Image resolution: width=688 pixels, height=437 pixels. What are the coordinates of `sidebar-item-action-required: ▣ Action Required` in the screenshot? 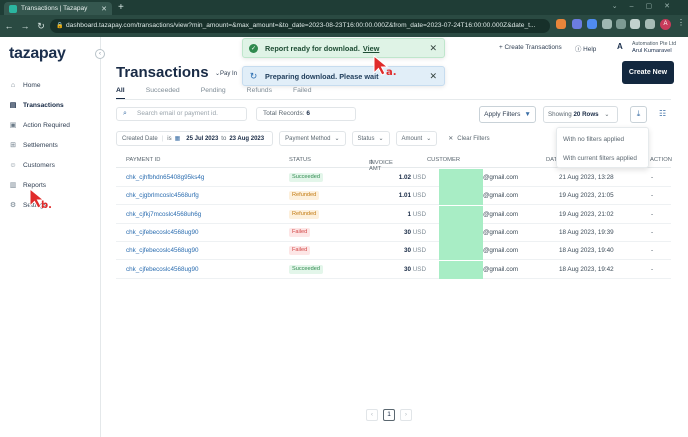 It's located at (39, 125).